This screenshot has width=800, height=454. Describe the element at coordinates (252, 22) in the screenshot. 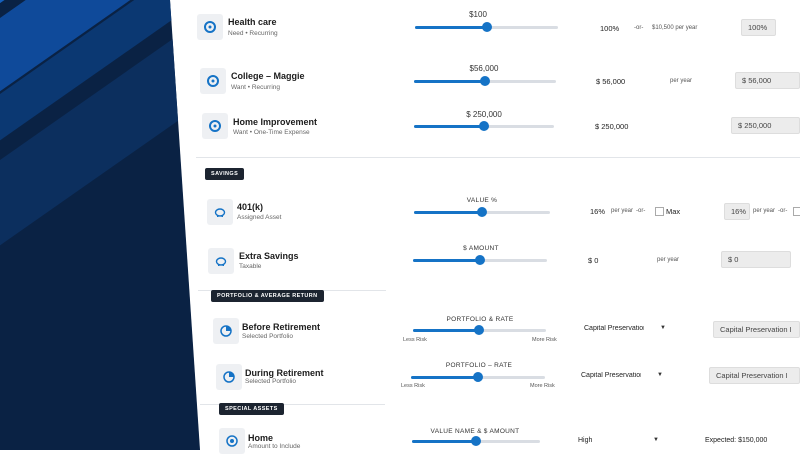

I see `row-name: Health care` at that location.